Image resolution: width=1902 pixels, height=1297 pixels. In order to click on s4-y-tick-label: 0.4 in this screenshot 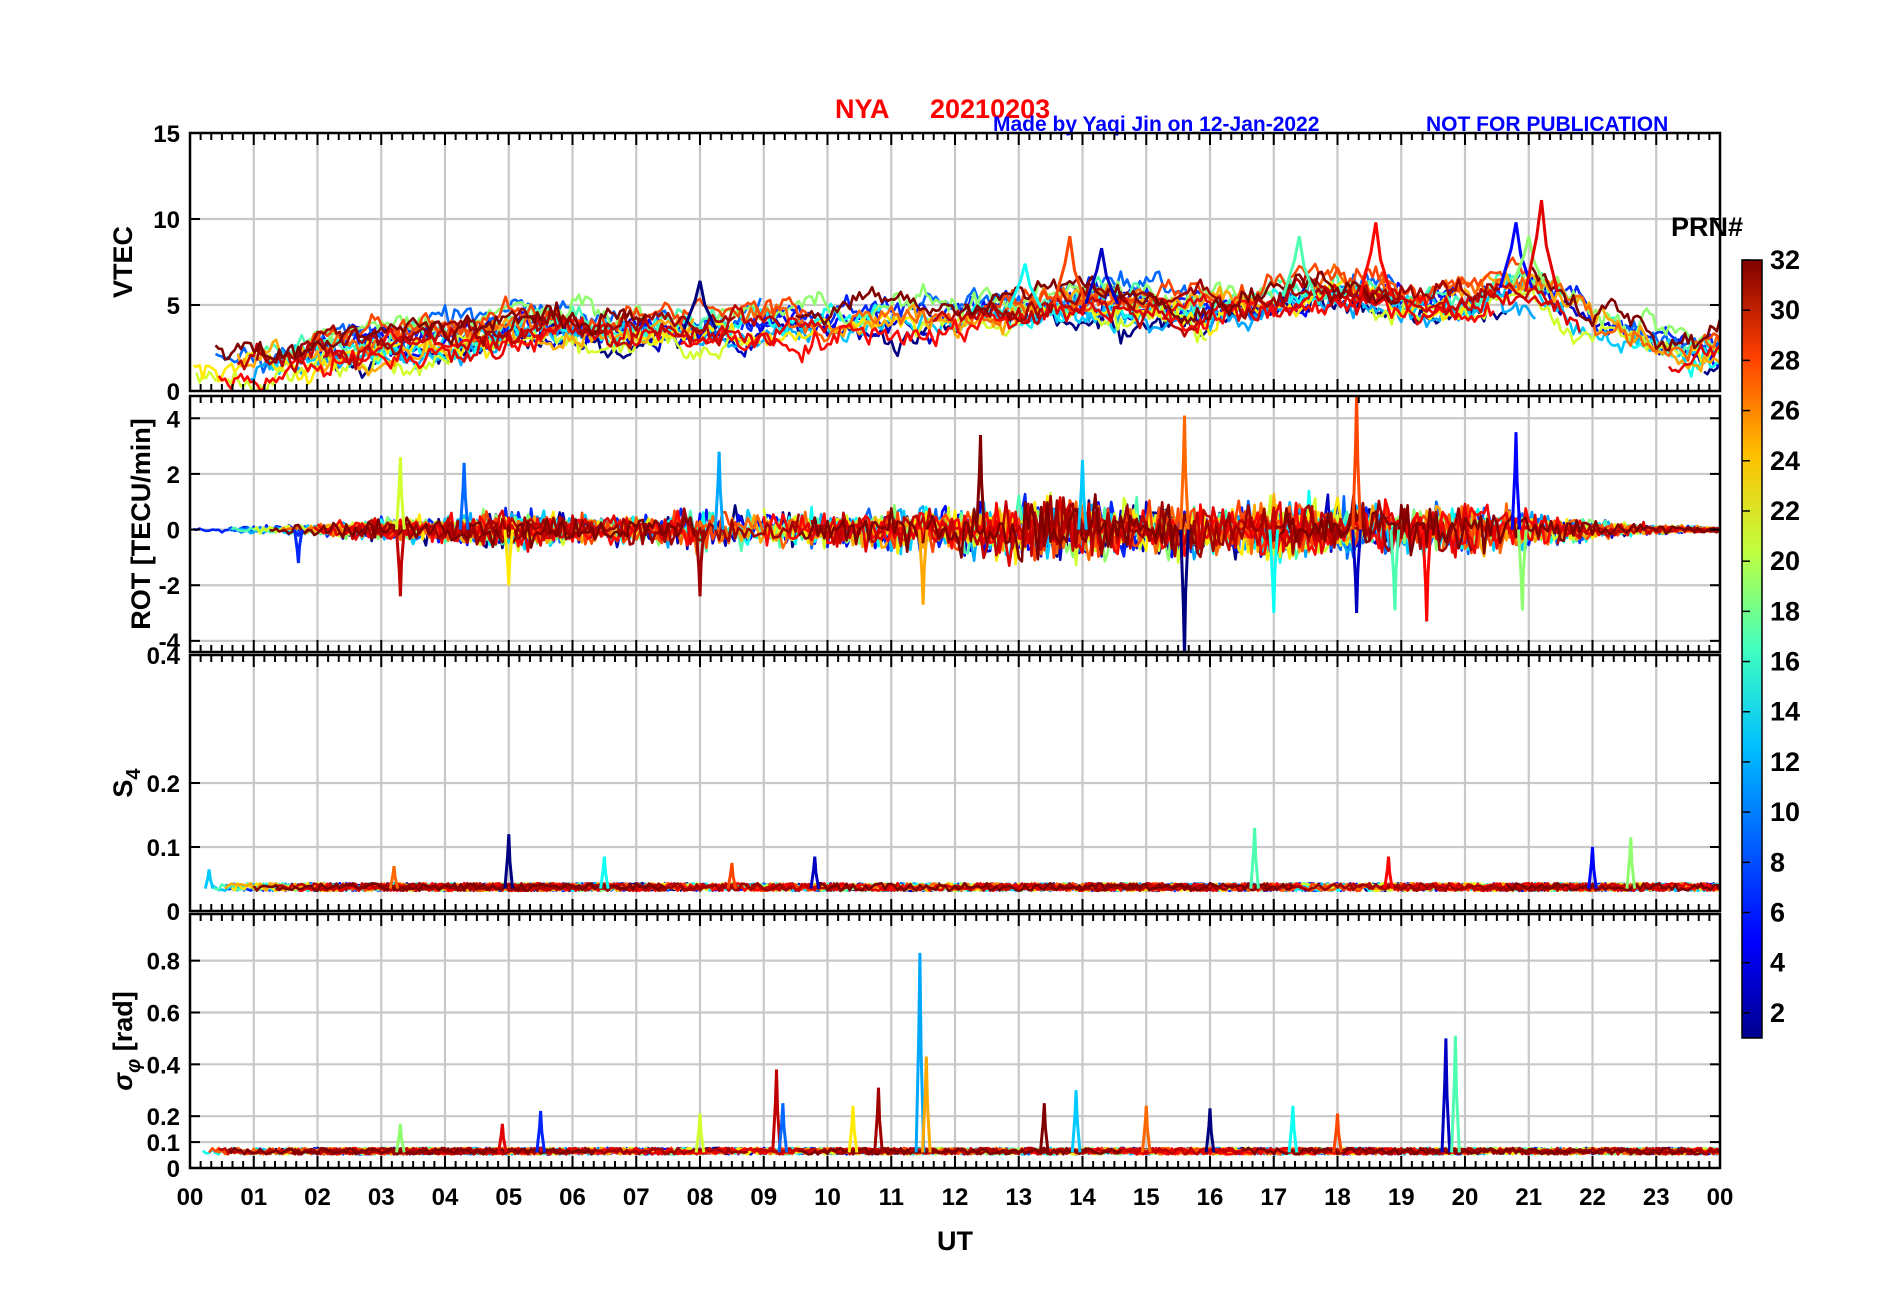, I will do `click(164, 656)`.